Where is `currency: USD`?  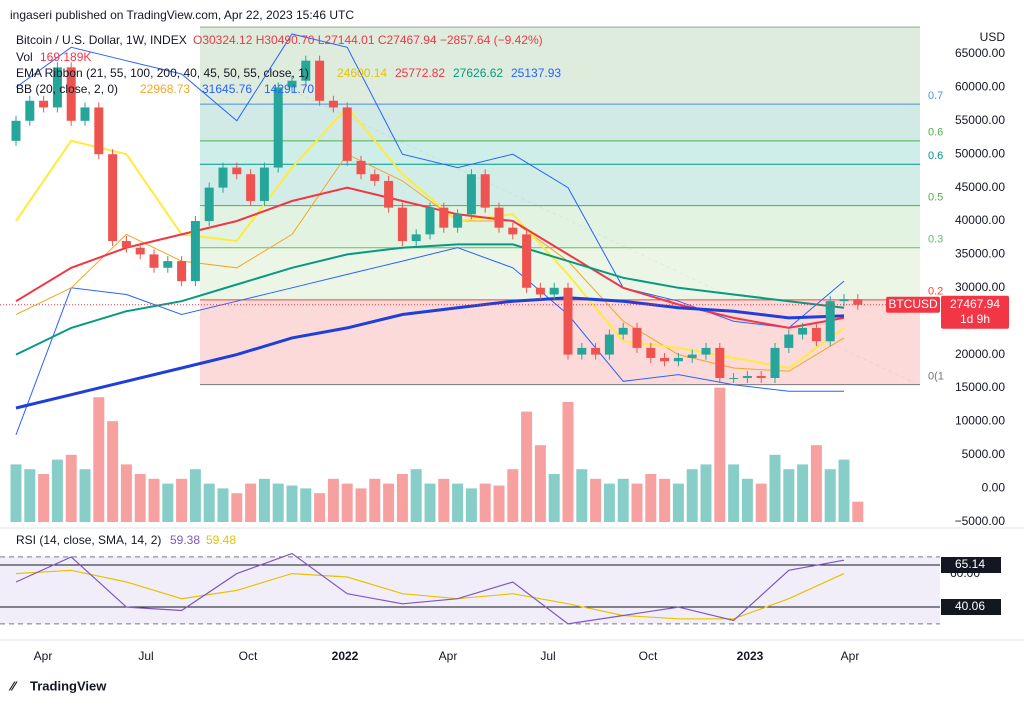
currency: USD is located at coordinates (993, 37).